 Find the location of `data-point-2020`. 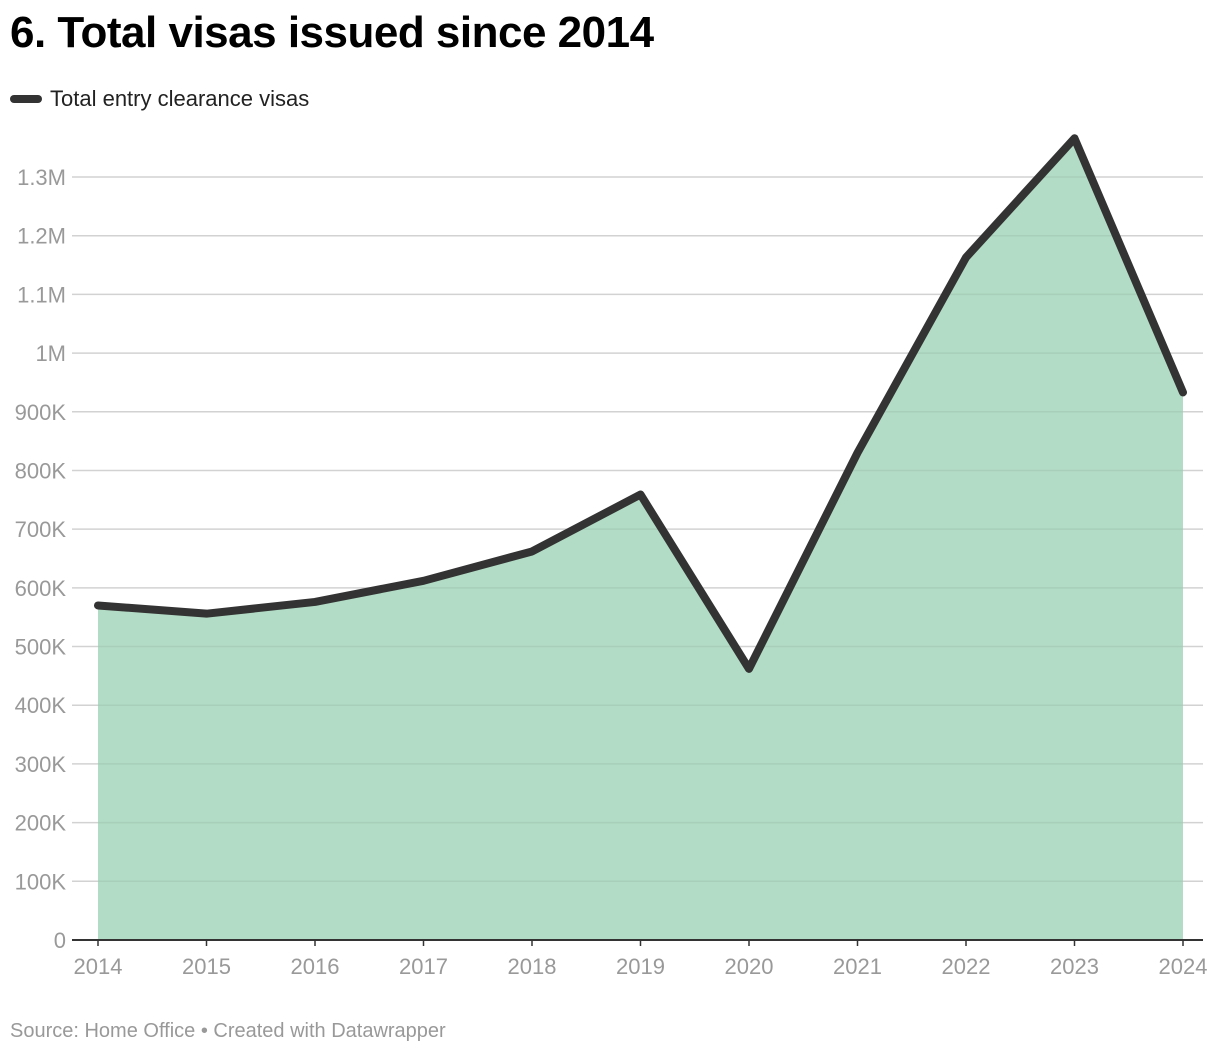

data-point-2020 is located at coordinates (749, 669).